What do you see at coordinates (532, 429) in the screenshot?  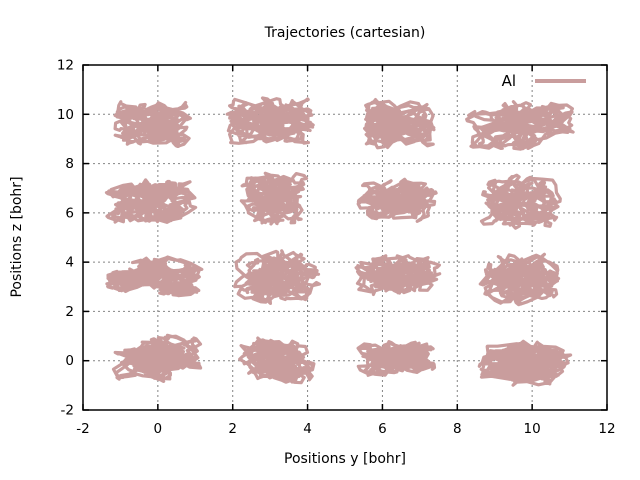 I see `x-tick-label: 10` at bounding box center [532, 429].